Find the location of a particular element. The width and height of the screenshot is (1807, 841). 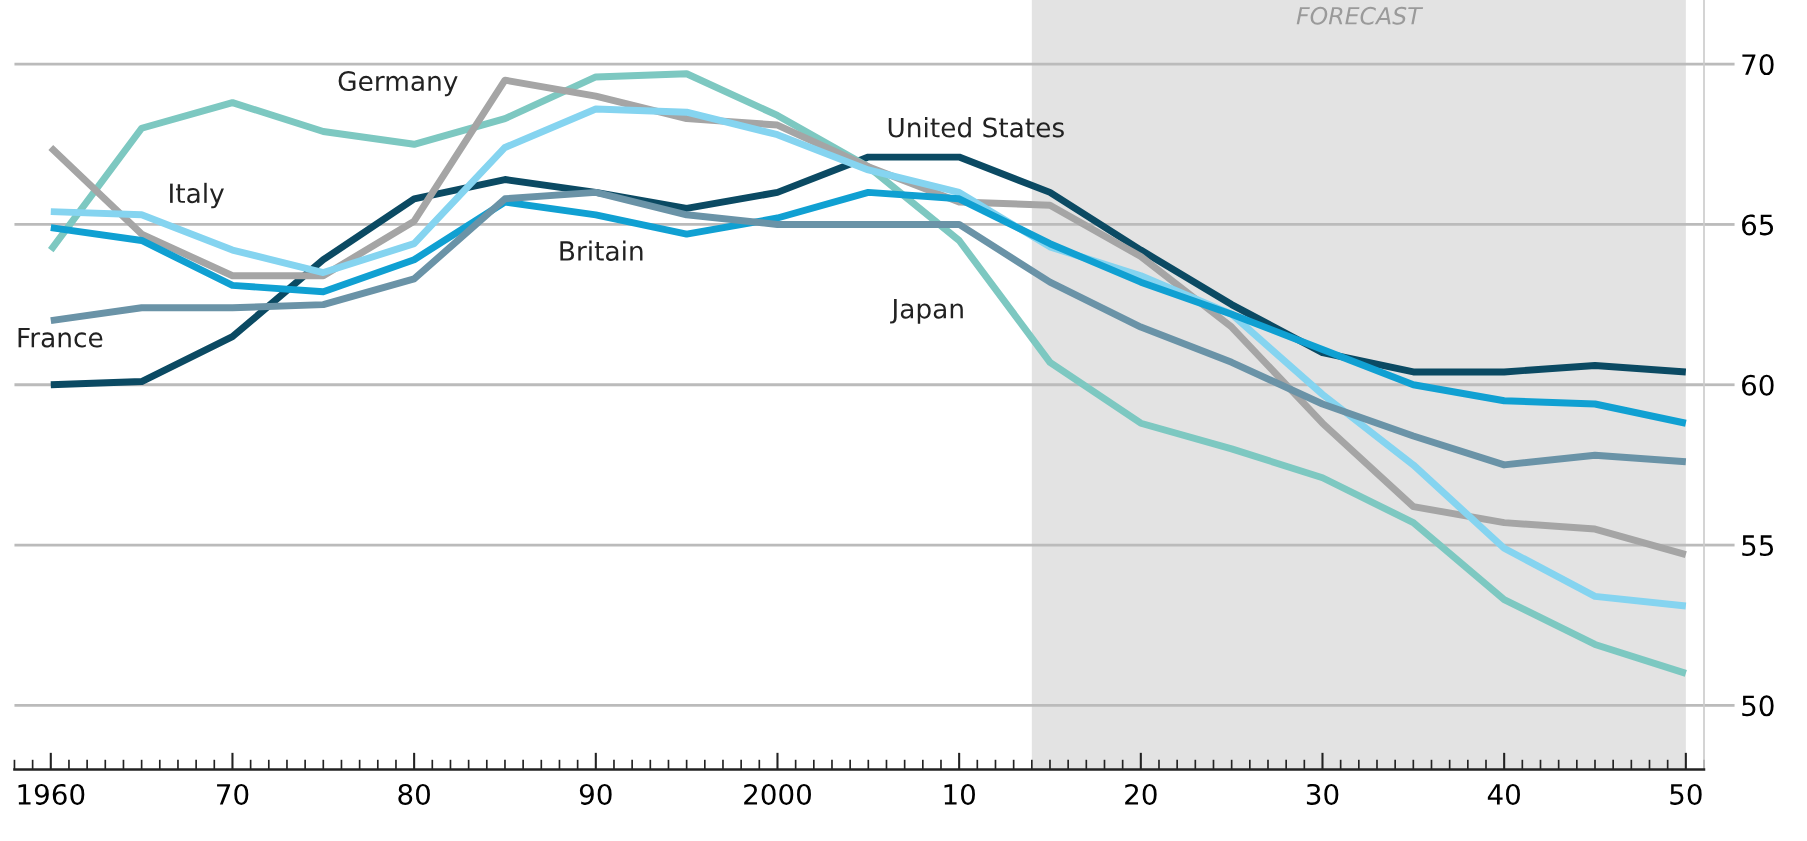

series-label: United States is located at coordinates (976, 127).